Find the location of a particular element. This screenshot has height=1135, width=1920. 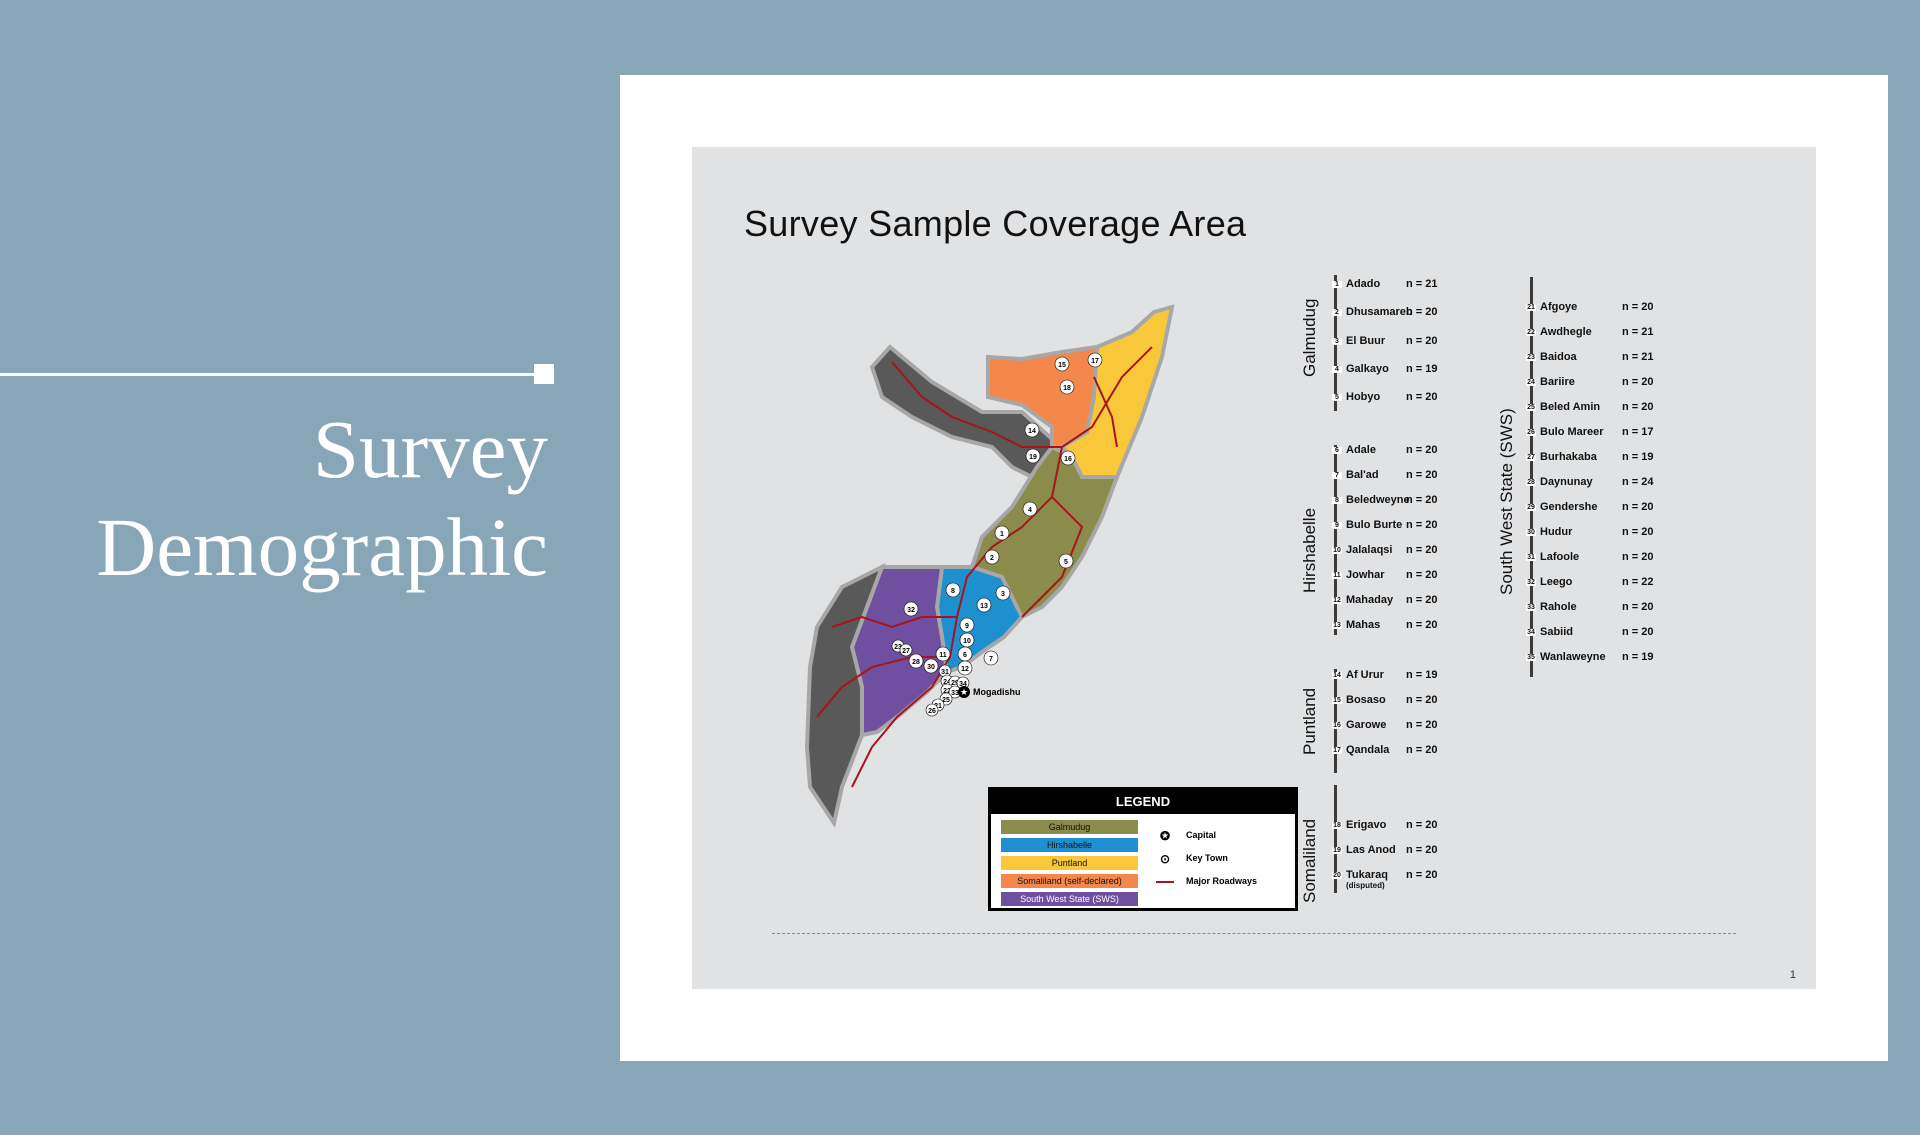

svg-text: 25 is located at coordinates (946, 700).